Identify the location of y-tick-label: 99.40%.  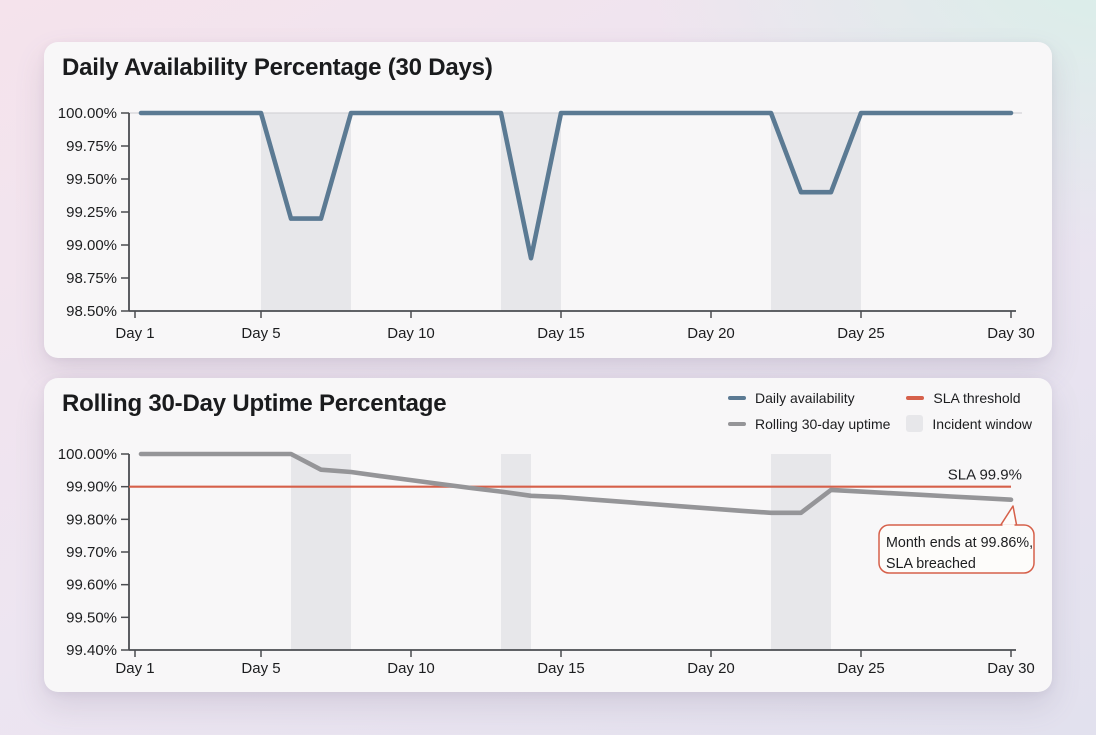
(91, 650).